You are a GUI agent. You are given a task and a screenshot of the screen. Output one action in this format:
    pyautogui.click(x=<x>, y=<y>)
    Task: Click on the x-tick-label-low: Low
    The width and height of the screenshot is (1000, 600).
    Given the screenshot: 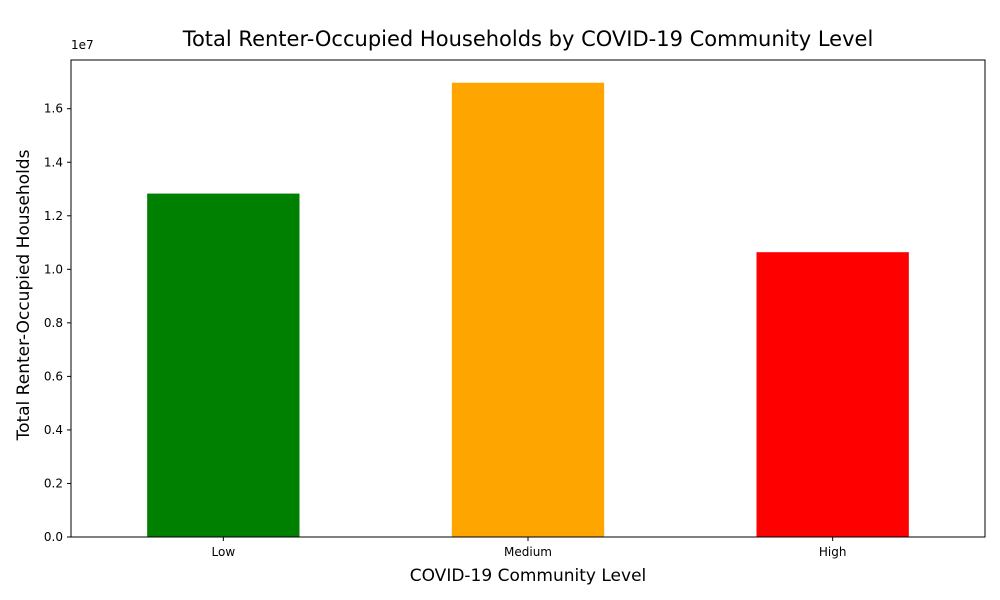 What is the action you would take?
    pyautogui.click(x=224, y=552)
    